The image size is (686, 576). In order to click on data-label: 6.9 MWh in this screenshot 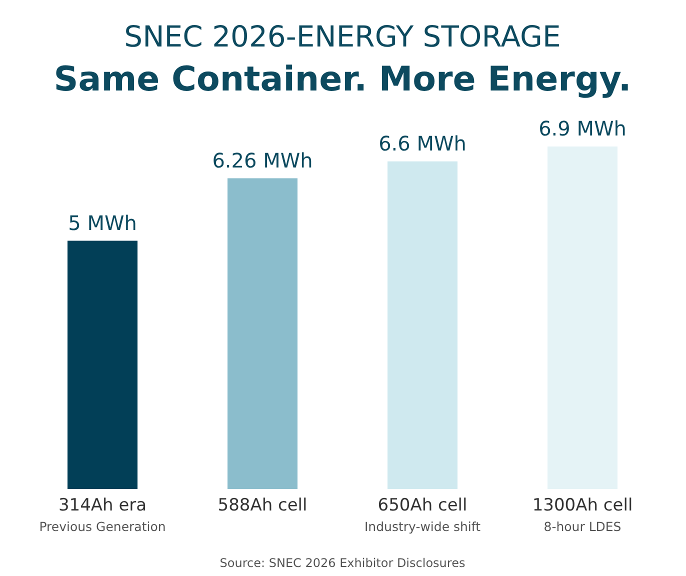, I will do `click(582, 128)`.